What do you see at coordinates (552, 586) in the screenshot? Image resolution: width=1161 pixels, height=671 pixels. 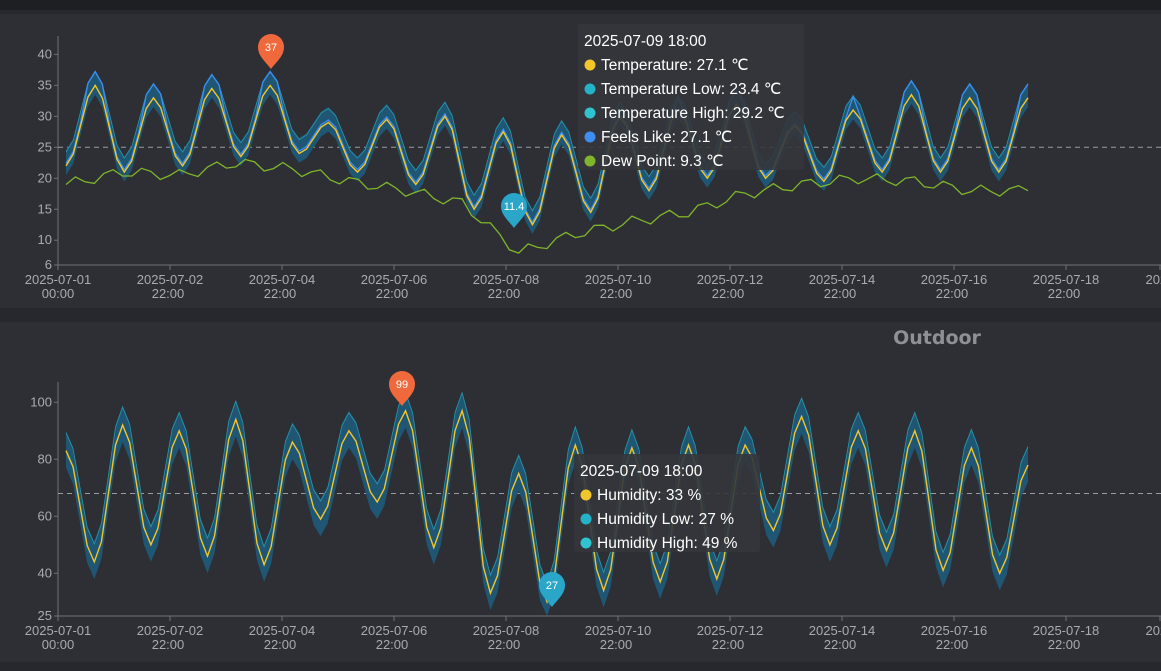 I see `marker-pin-label: 27` at bounding box center [552, 586].